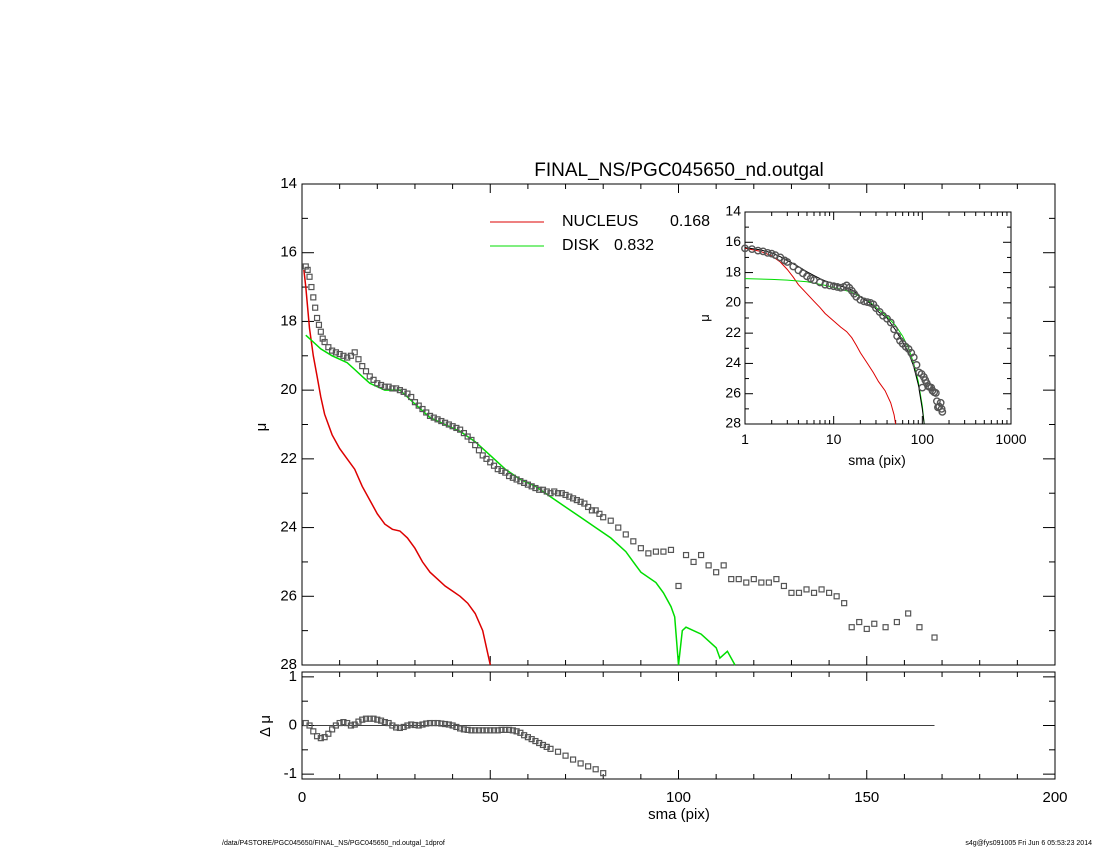 Image resolution: width=1100 pixels, height=850 pixels. I want to click on legend-nucleus-label: NUCLEUS, so click(600, 221).